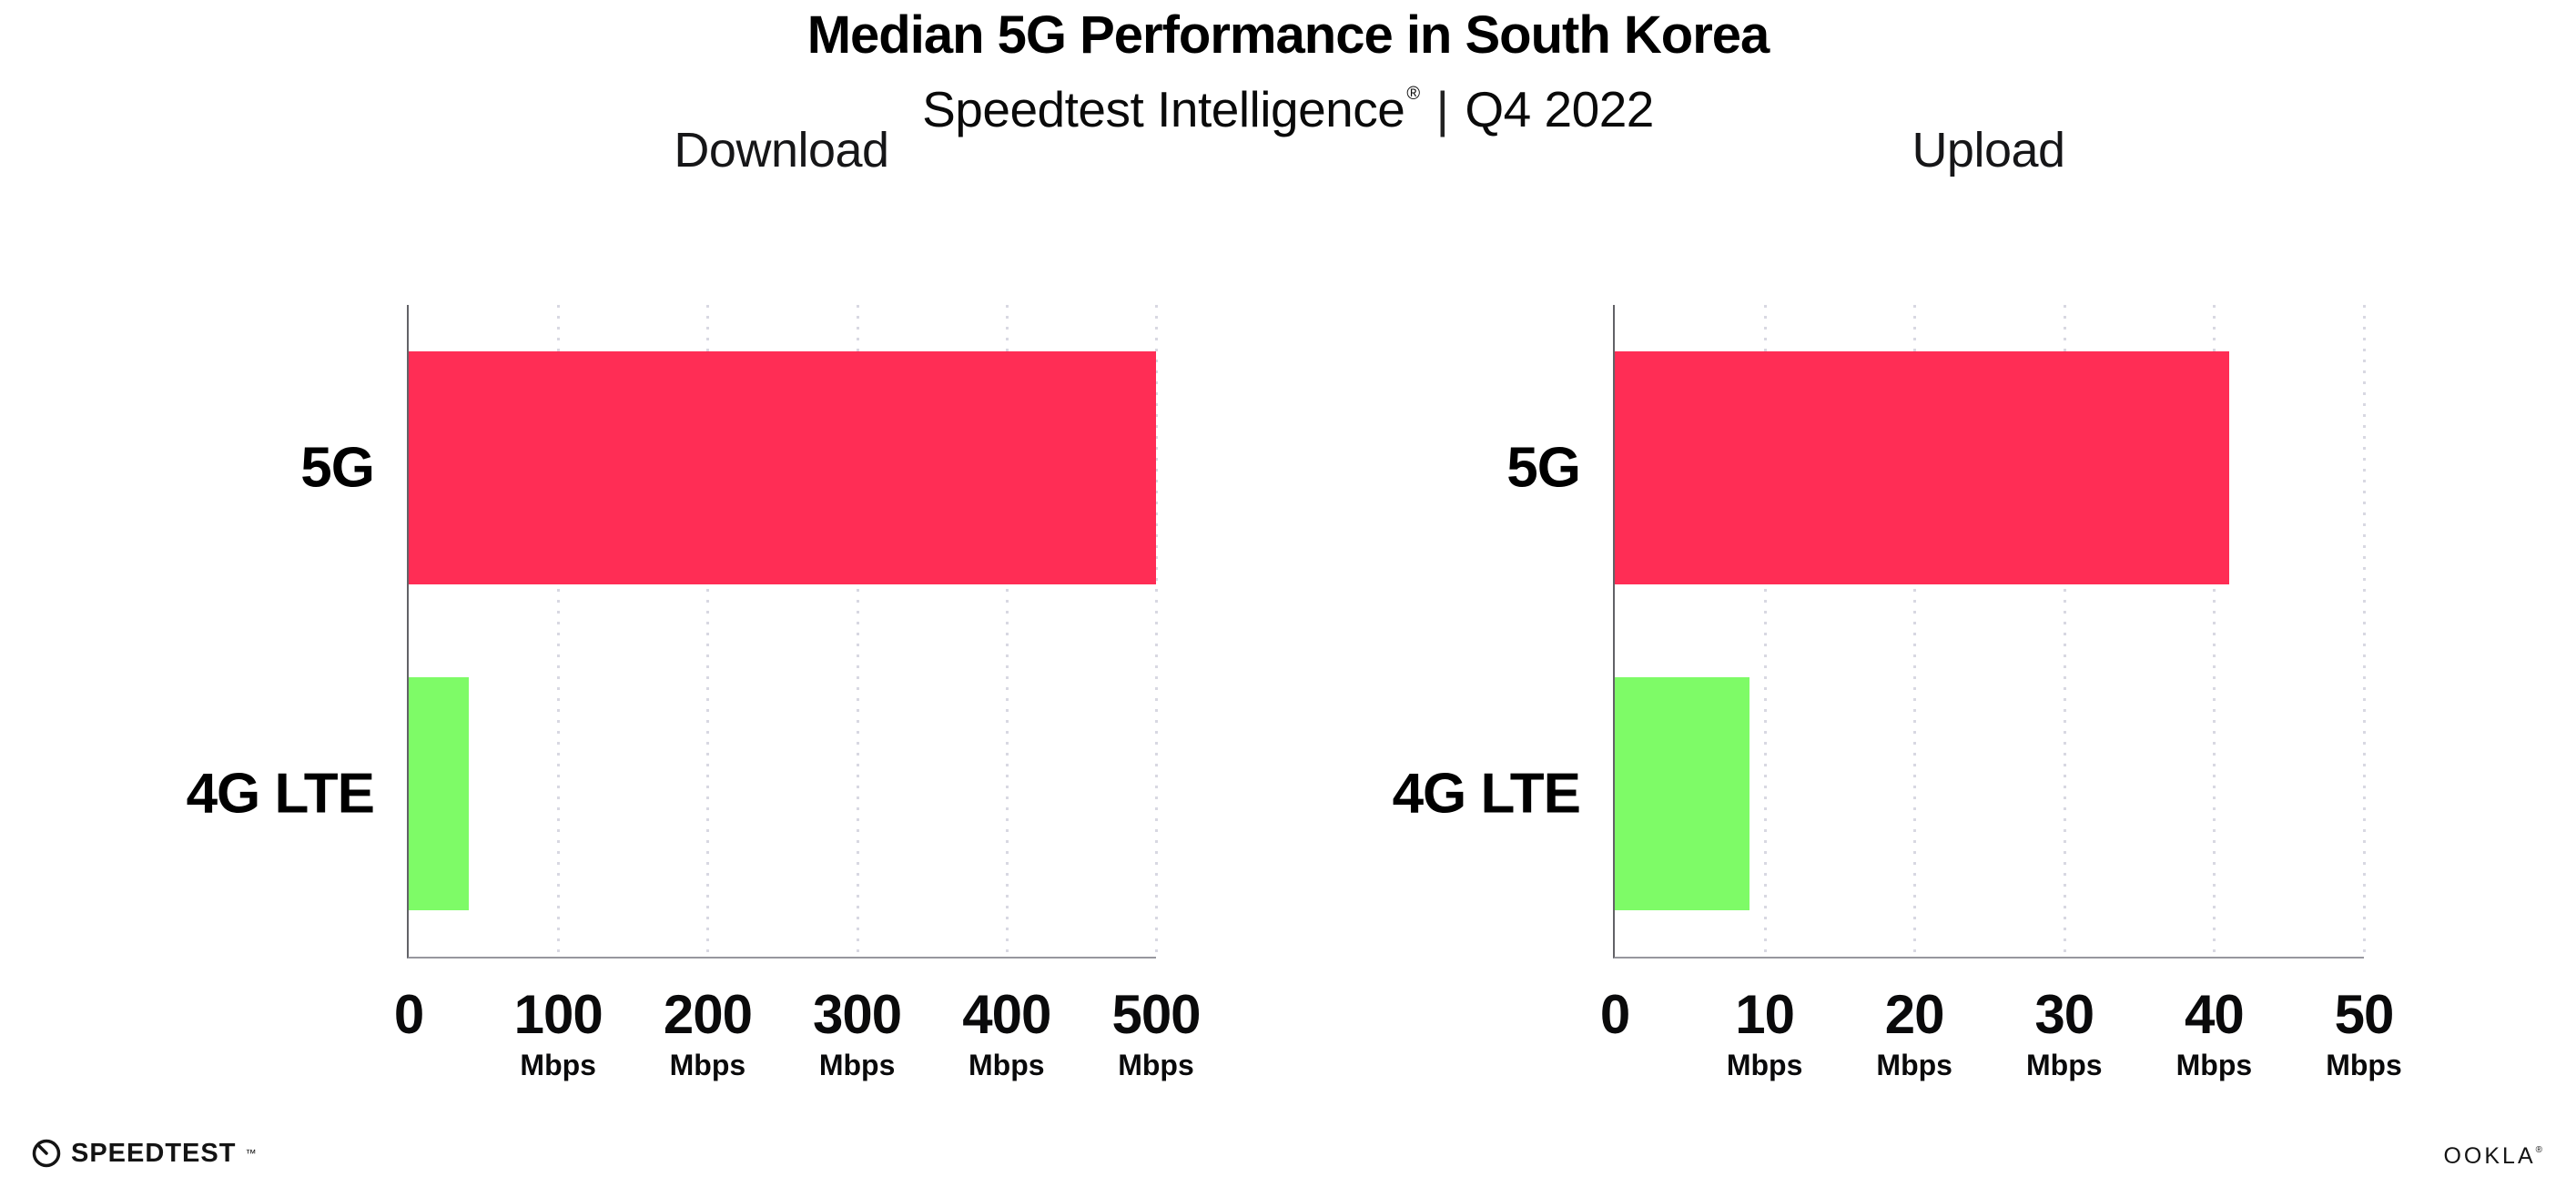 The width and height of the screenshot is (2576, 1197). What do you see at coordinates (1163, 109) in the screenshot?
I see `subtitle-product: Speedtest Intelligence` at bounding box center [1163, 109].